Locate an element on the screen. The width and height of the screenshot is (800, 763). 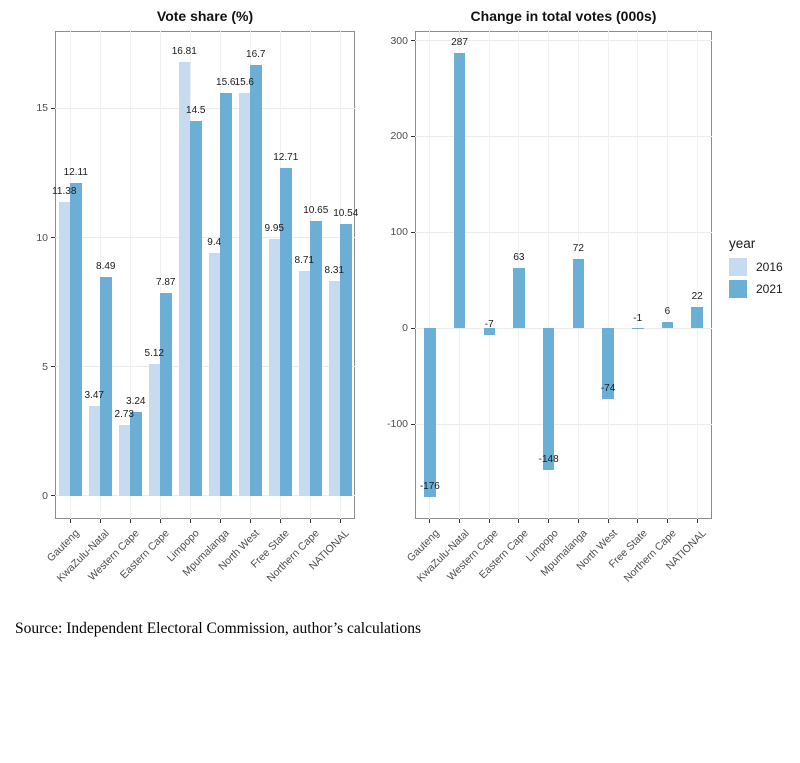
bar-value-label: 63 is located at coordinates (519, 257).